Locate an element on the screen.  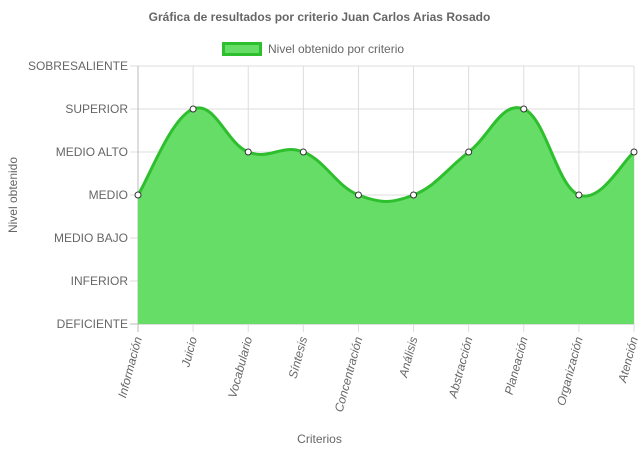
legend-swatch is located at coordinates (242, 49).